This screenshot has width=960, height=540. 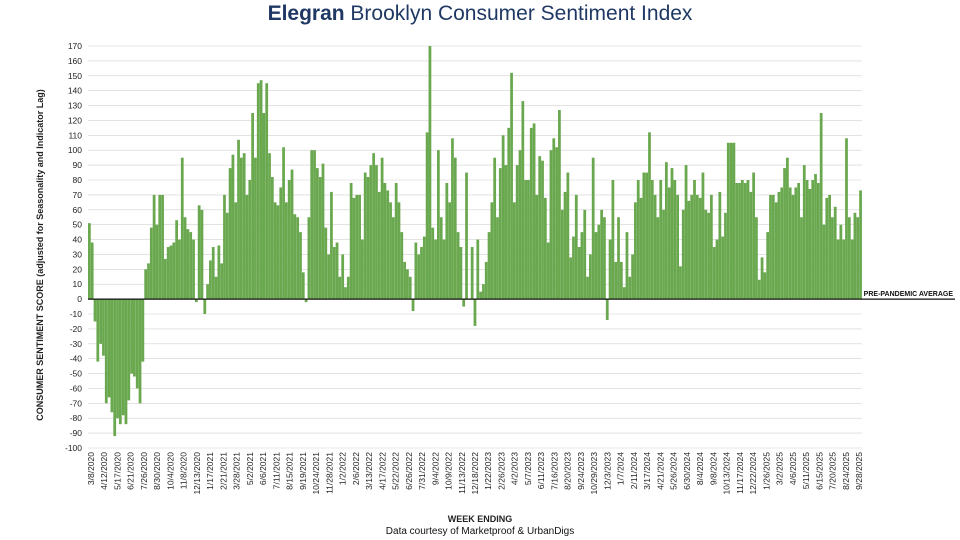 I want to click on data-credit: Data courtesy of Marketproof & UrbanDigs, so click(x=480, y=531).